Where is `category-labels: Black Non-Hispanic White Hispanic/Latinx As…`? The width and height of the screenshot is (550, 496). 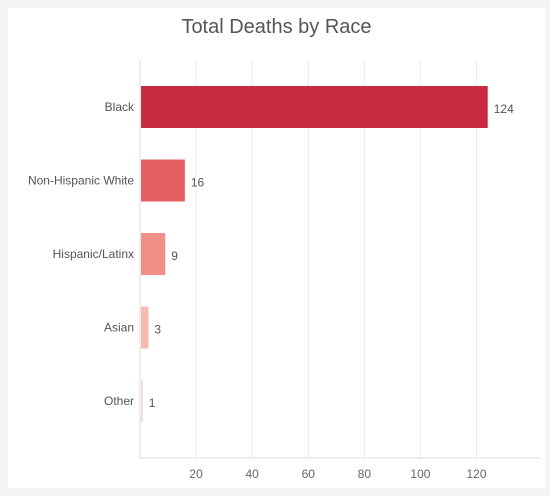
category-labels: Black Non-Hispanic White Hispanic/Latinx As… is located at coordinates (81, 254).